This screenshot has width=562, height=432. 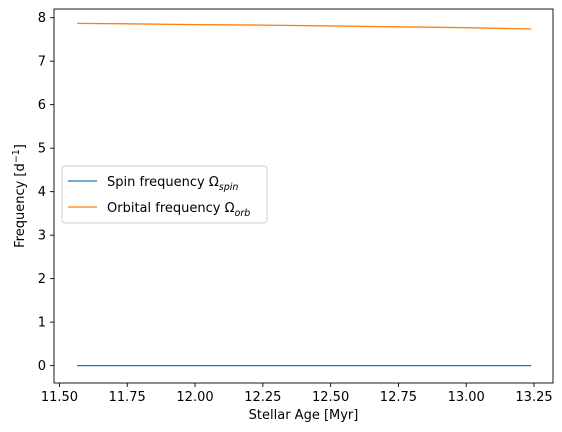 I want to click on legend-label-spin-main: Spin frequency Ω, so click(x=163, y=182).